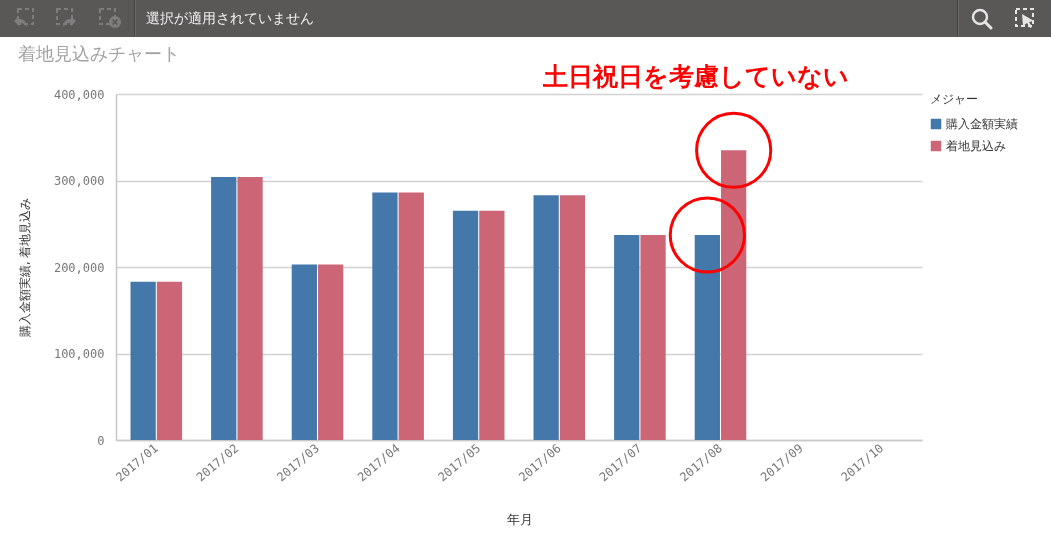 This screenshot has height=544, width=1051. What do you see at coordinates (79, 181) in the screenshot?
I see `y-tick-label: 300,000` at bounding box center [79, 181].